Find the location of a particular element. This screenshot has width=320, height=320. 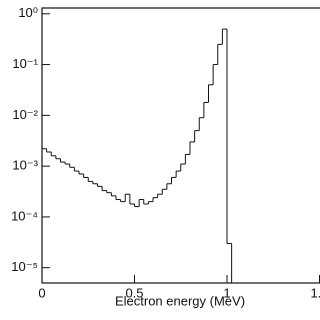

y-tick-label: 10⁰ is located at coordinates (28, 12).